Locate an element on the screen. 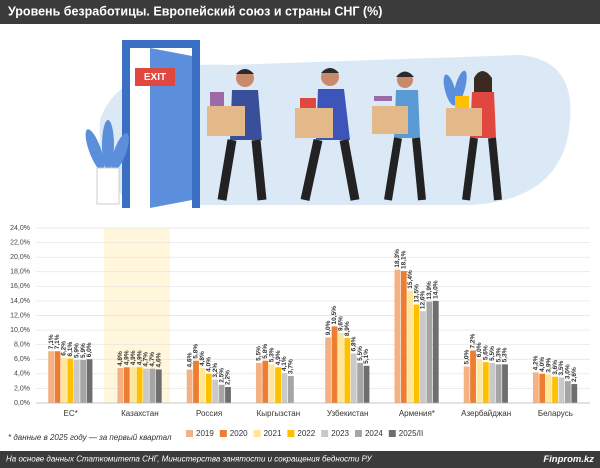 This screenshot has height=468, width=600. x-tick-label: Россия is located at coordinates (209, 413).